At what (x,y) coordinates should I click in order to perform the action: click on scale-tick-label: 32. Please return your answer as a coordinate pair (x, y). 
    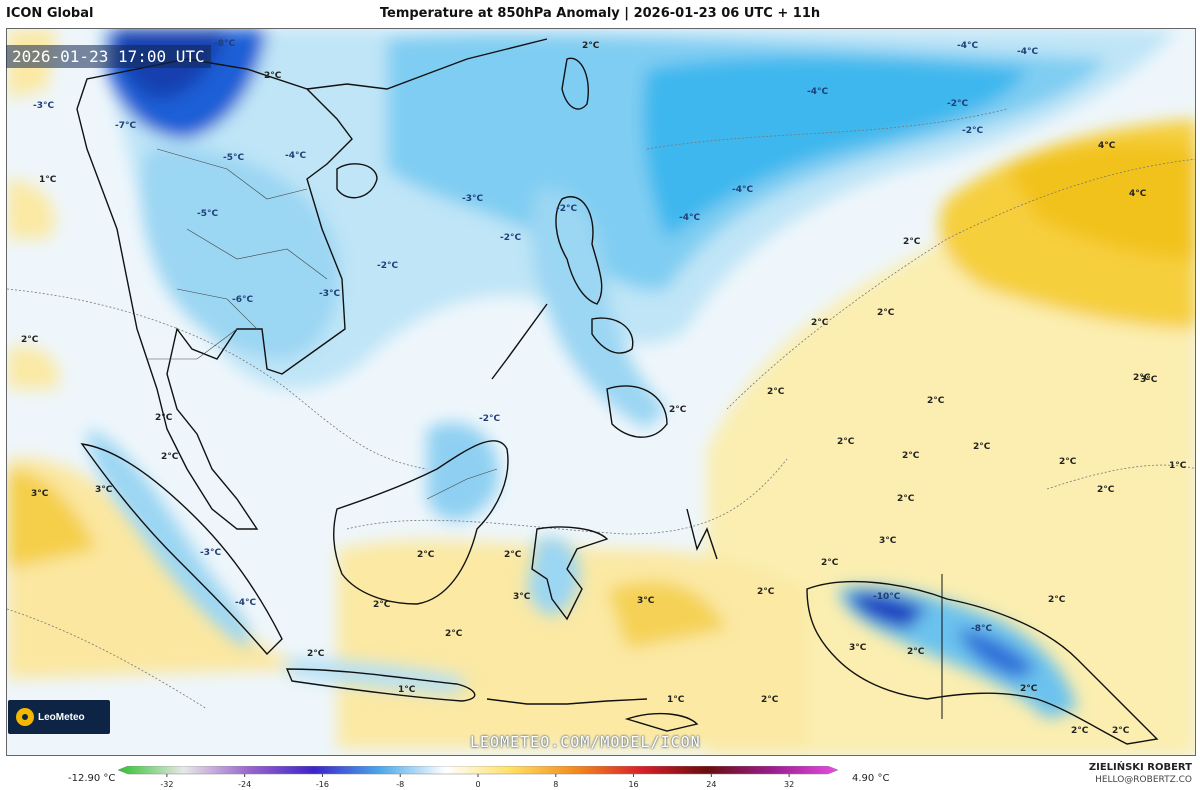
    Looking at the image, I should click on (789, 784).